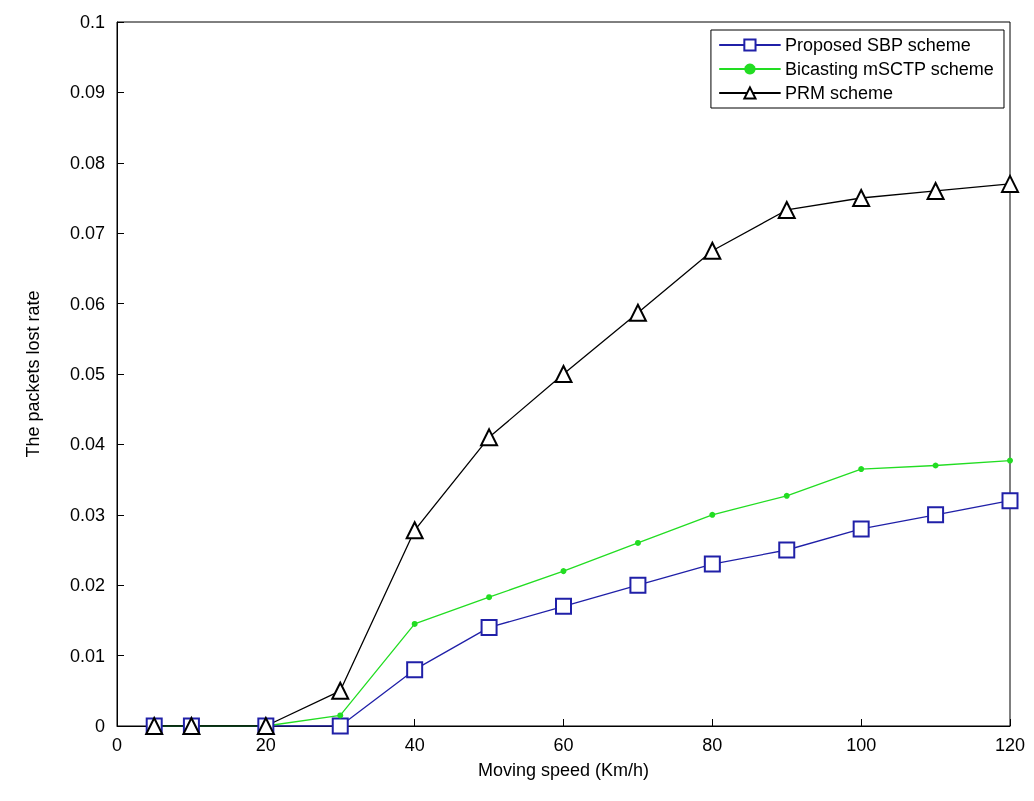 Image resolution: width=1034 pixels, height=801 pixels. I want to click on y-tick-label: 0.01, so click(87, 655).